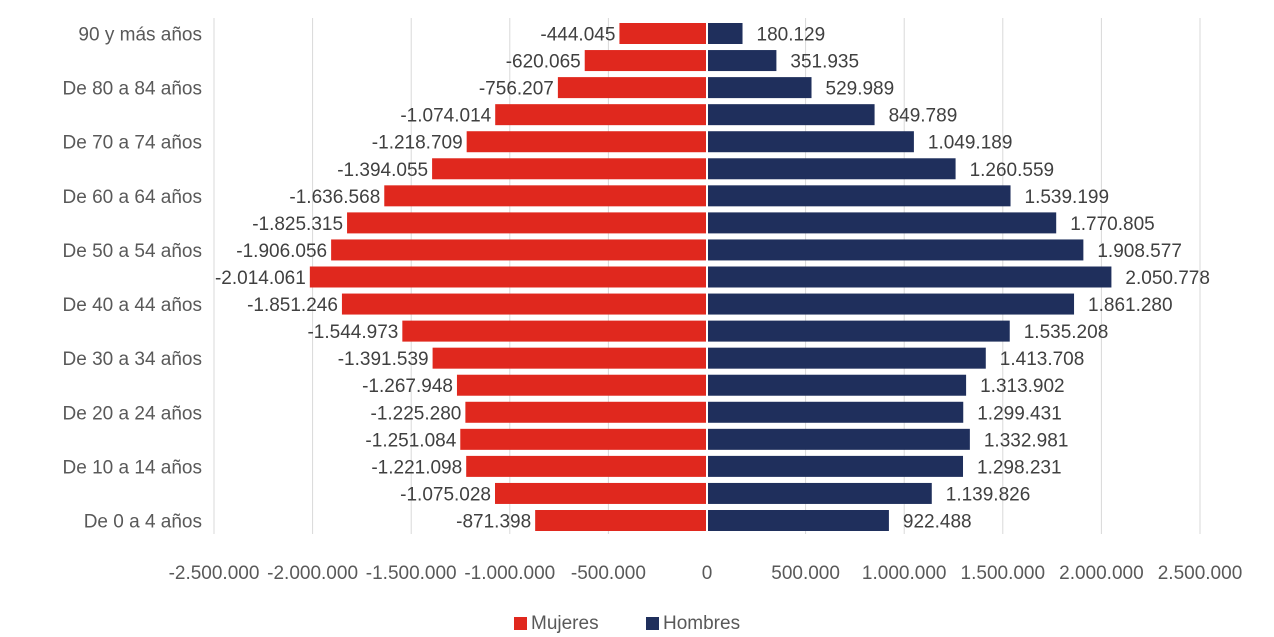  I want to click on x-tick-label: -500.000, so click(608, 573).